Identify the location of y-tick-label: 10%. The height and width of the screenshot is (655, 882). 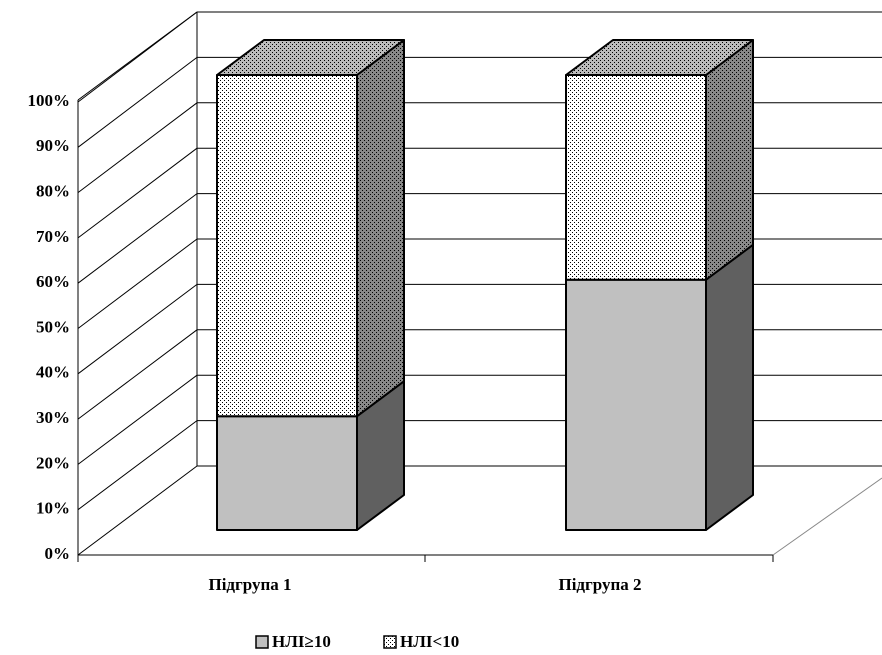
(53, 508).